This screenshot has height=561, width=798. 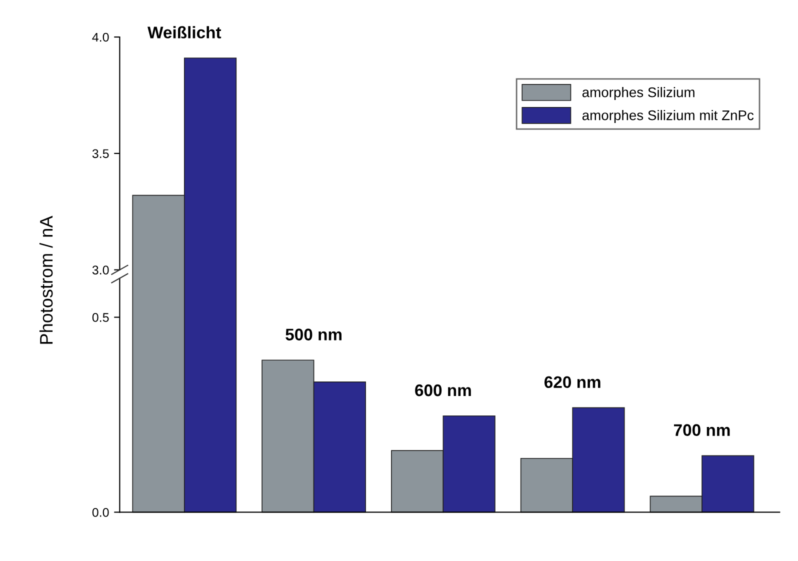 I want to click on y-axis-title: Photostrom / nA, so click(x=46, y=280).